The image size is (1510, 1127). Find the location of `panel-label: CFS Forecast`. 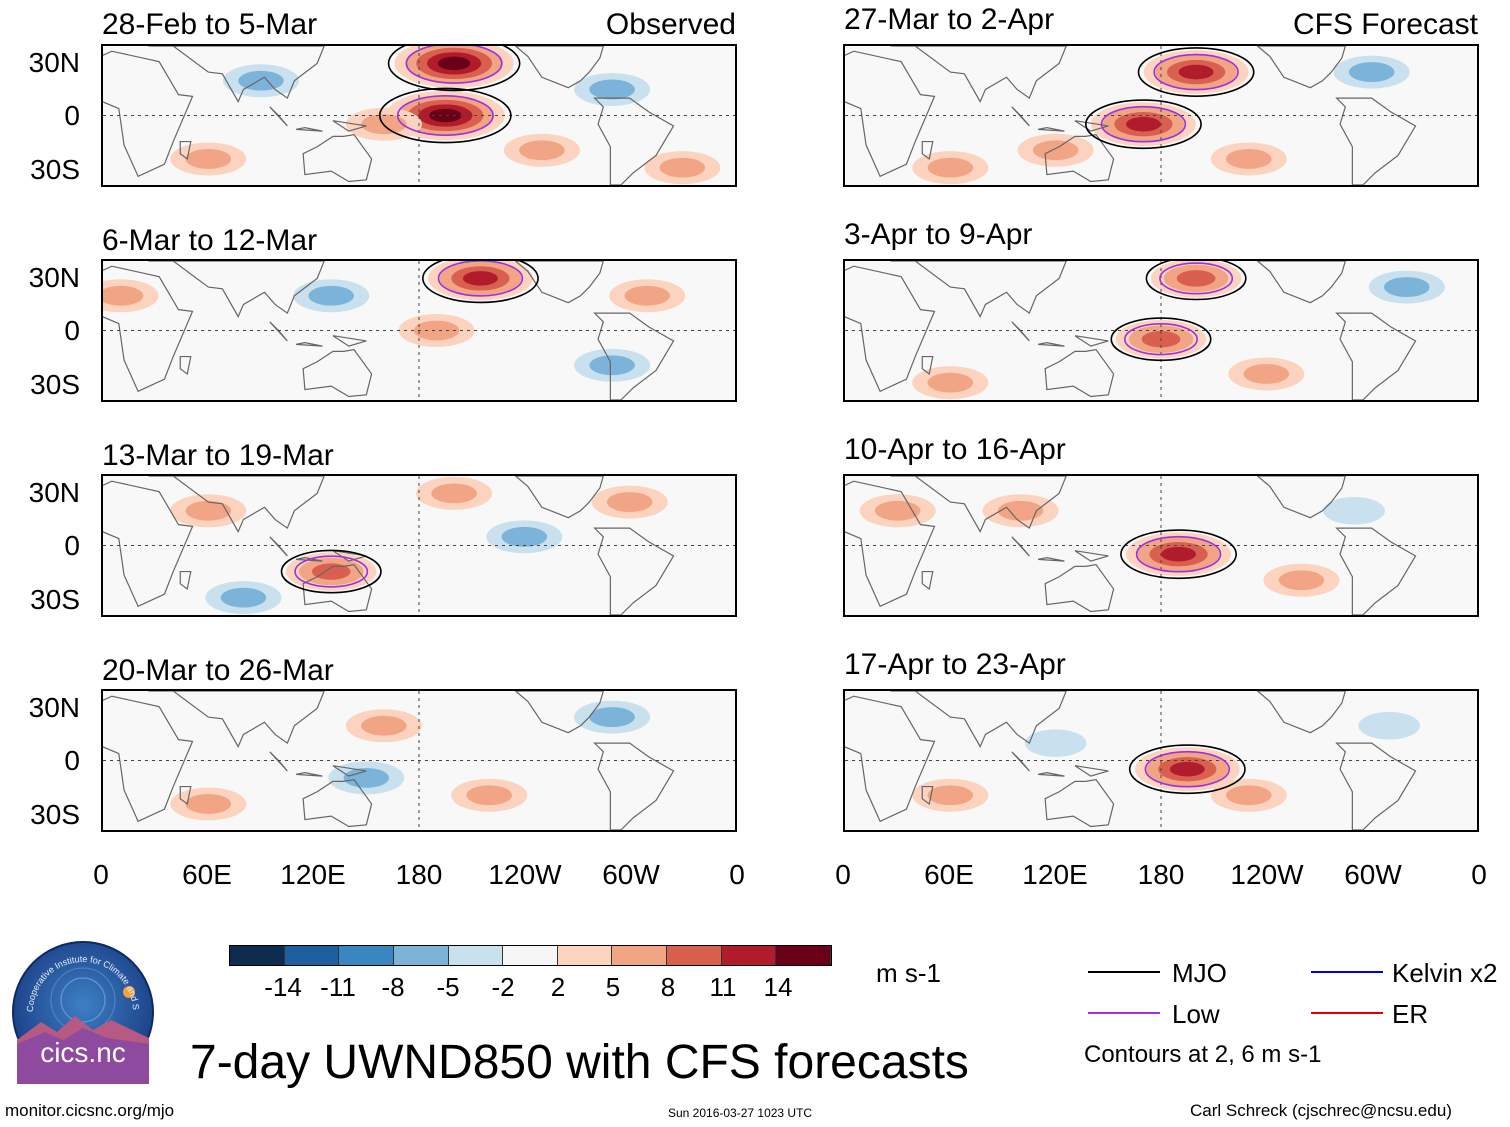

panel-label: CFS Forecast is located at coordinates (1385, 24).